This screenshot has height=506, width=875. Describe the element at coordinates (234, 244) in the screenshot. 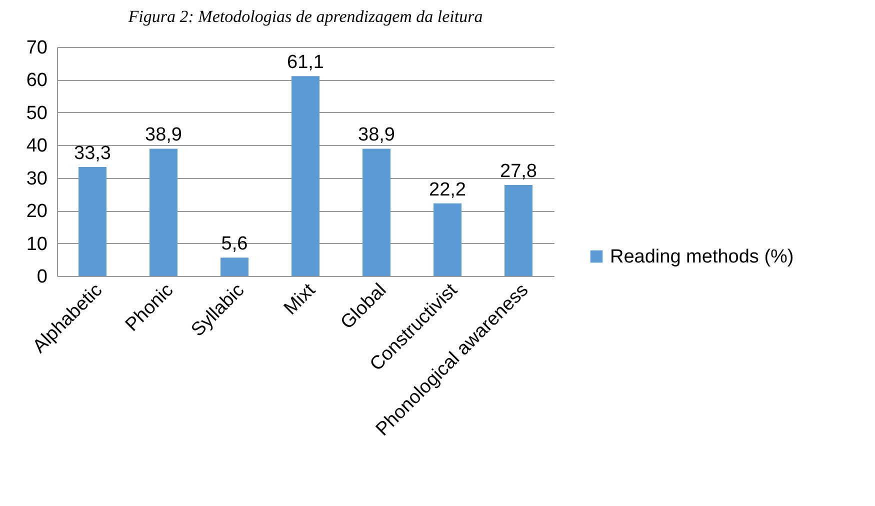

I see `data-label: 5,6` at that location.